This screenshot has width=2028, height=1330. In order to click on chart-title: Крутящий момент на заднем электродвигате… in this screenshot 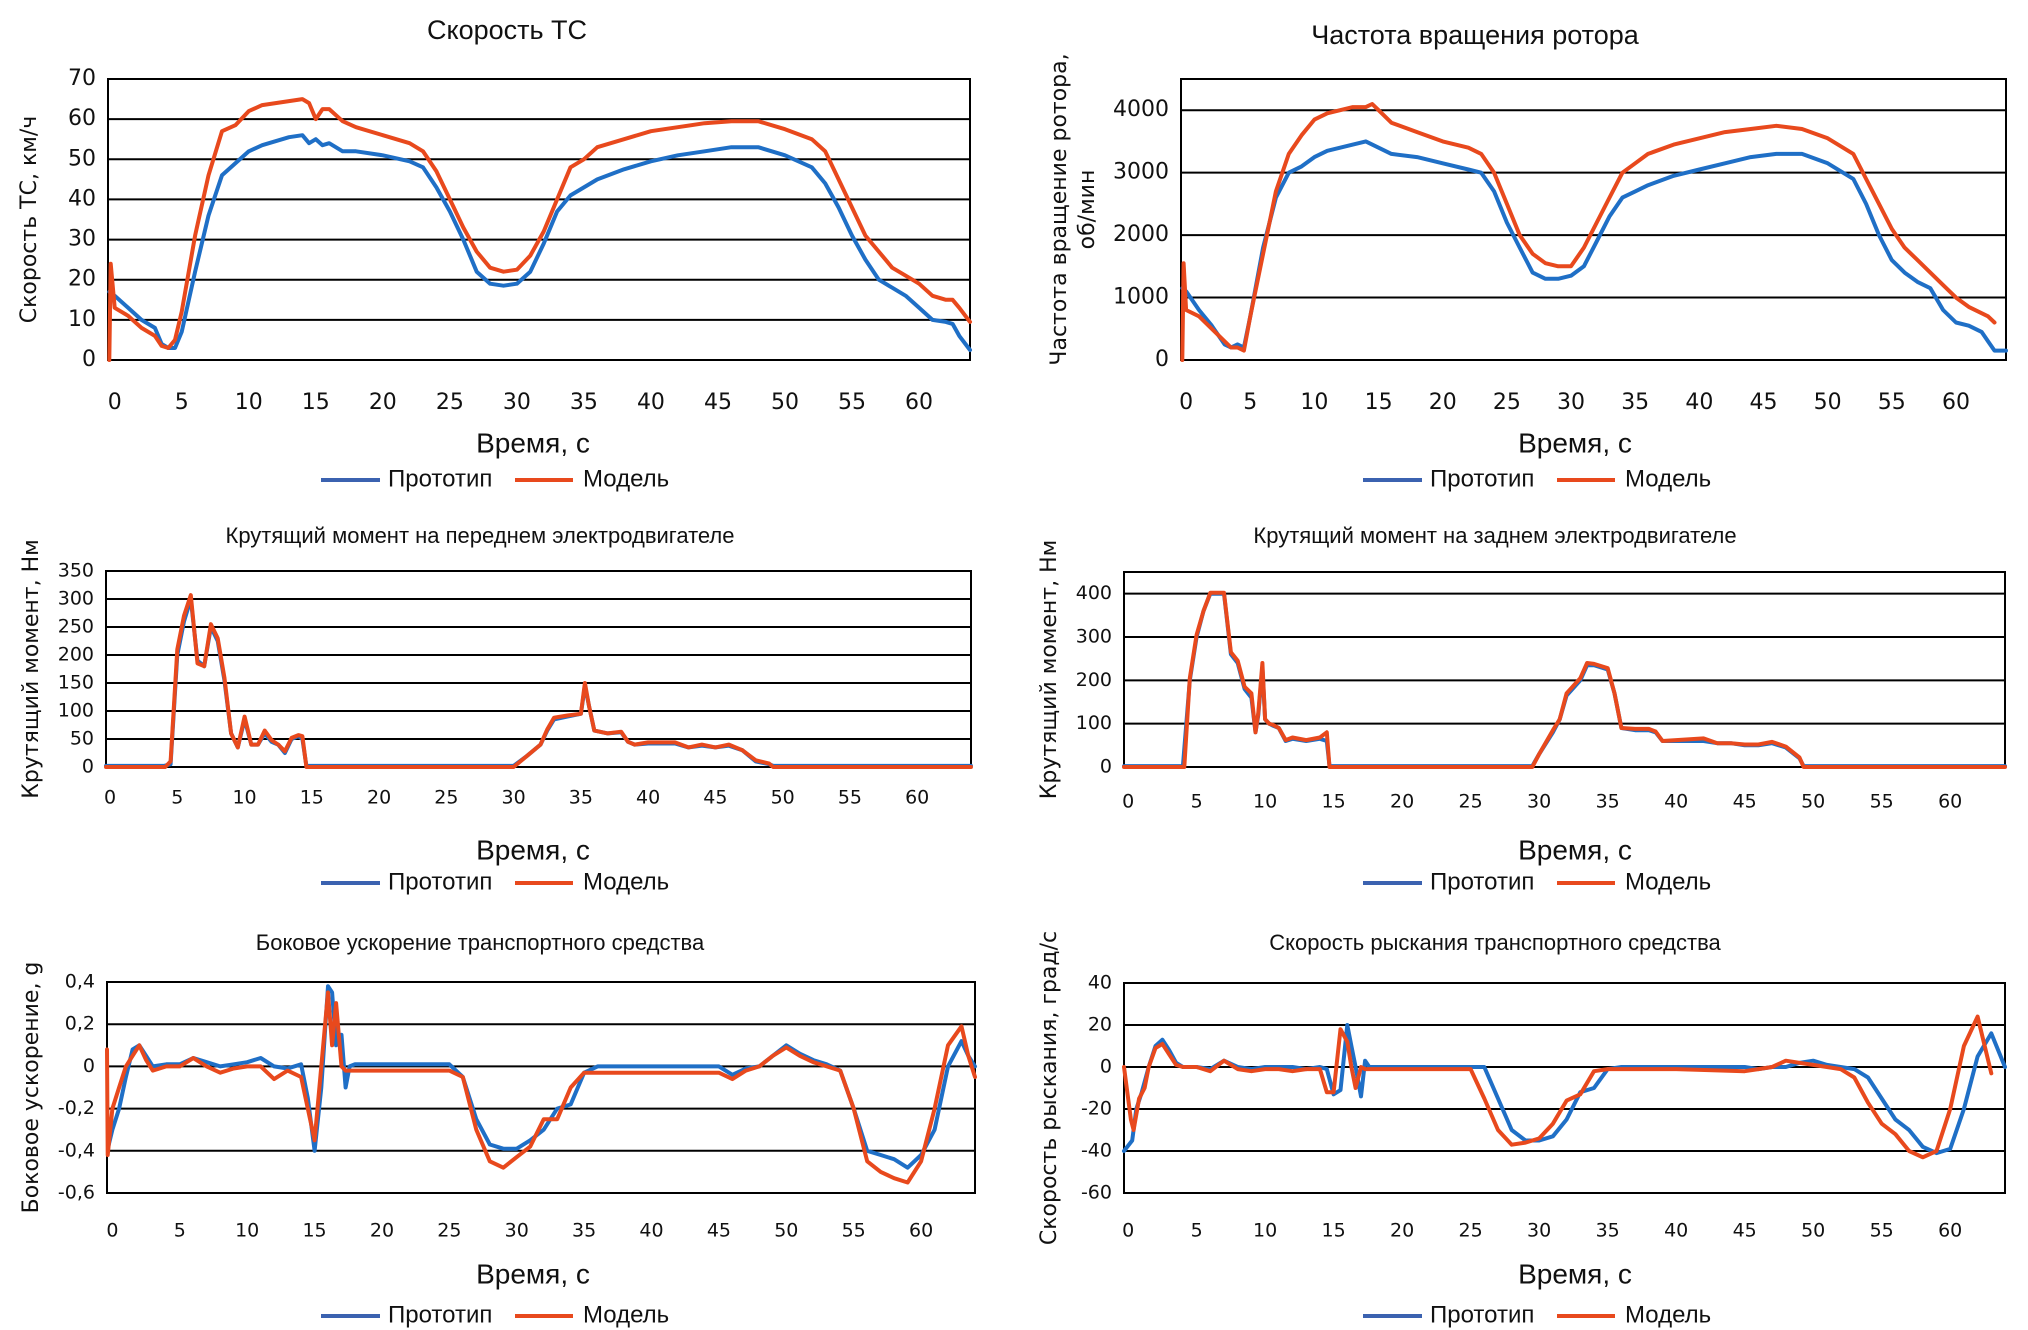, I will do `click(1494, 535)`.